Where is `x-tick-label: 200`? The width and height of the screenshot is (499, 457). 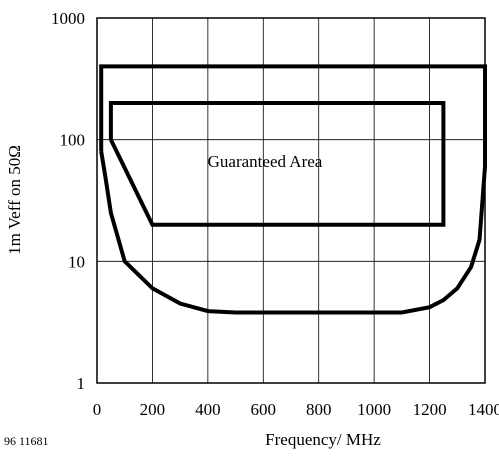
x-tick-label: 200 is located at coordinates (153, 409).